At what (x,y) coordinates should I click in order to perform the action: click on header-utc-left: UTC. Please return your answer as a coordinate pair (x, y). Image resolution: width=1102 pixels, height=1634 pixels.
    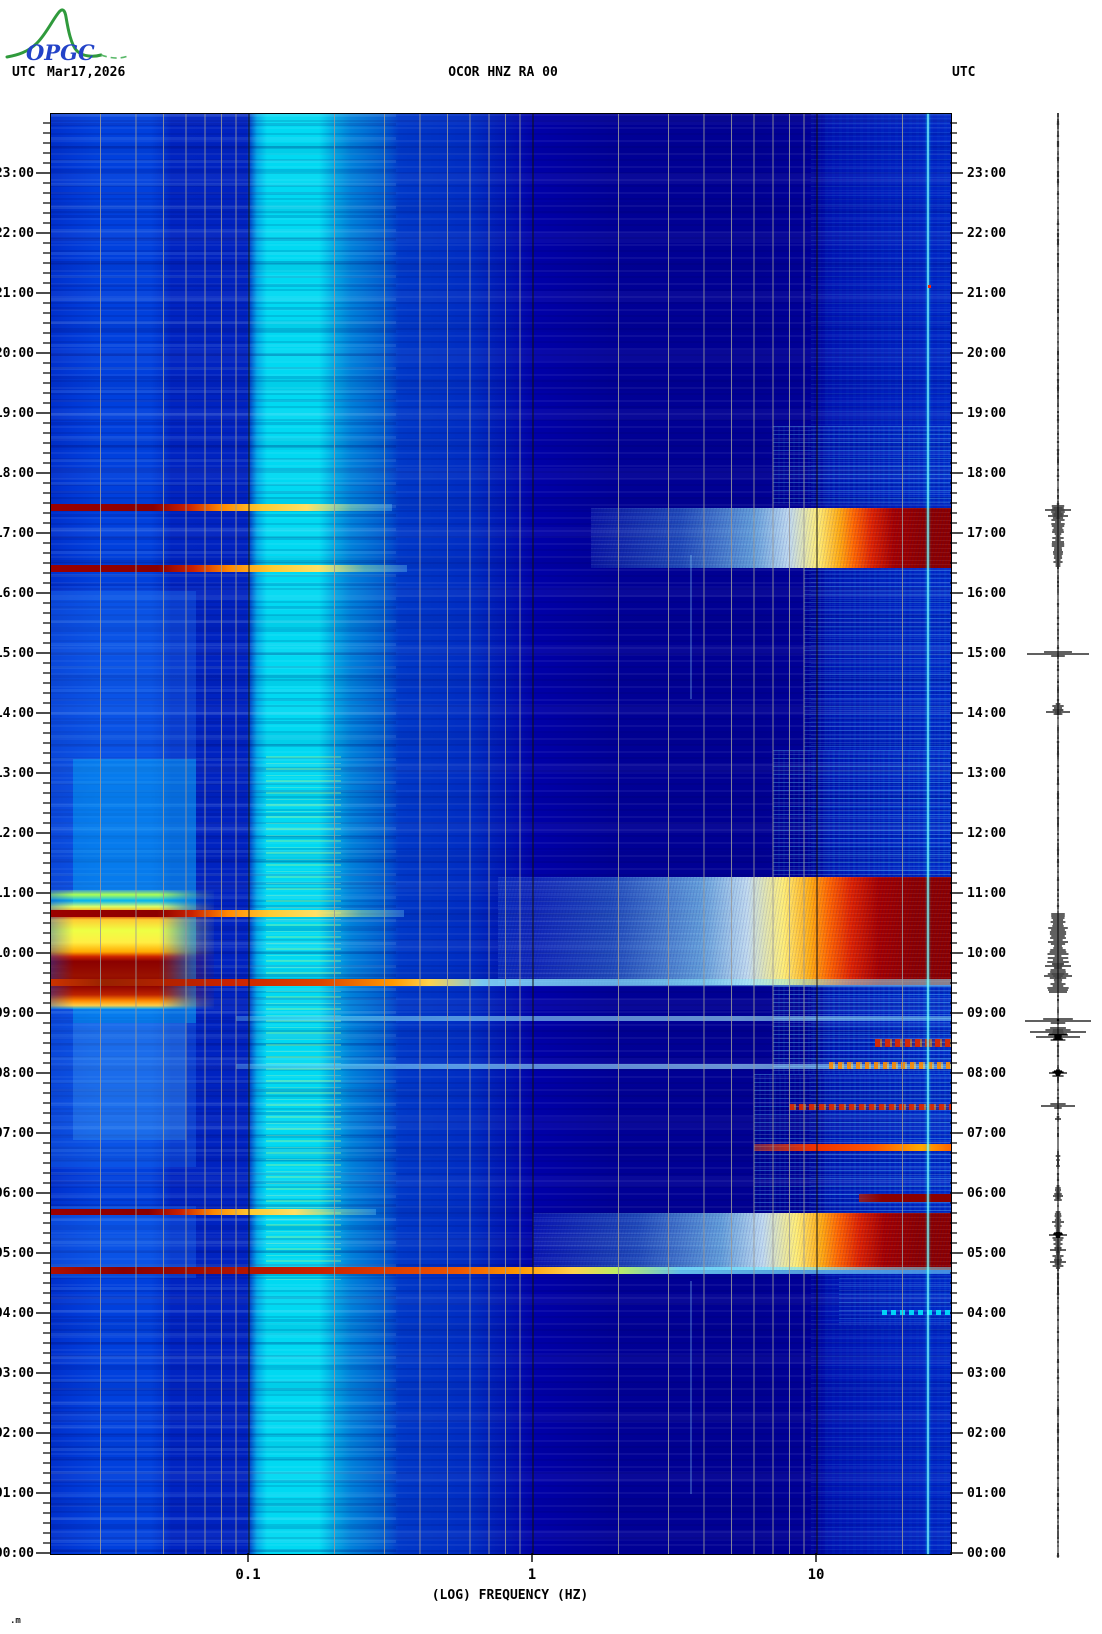
    Looking at the image, I should click on (24, 72).